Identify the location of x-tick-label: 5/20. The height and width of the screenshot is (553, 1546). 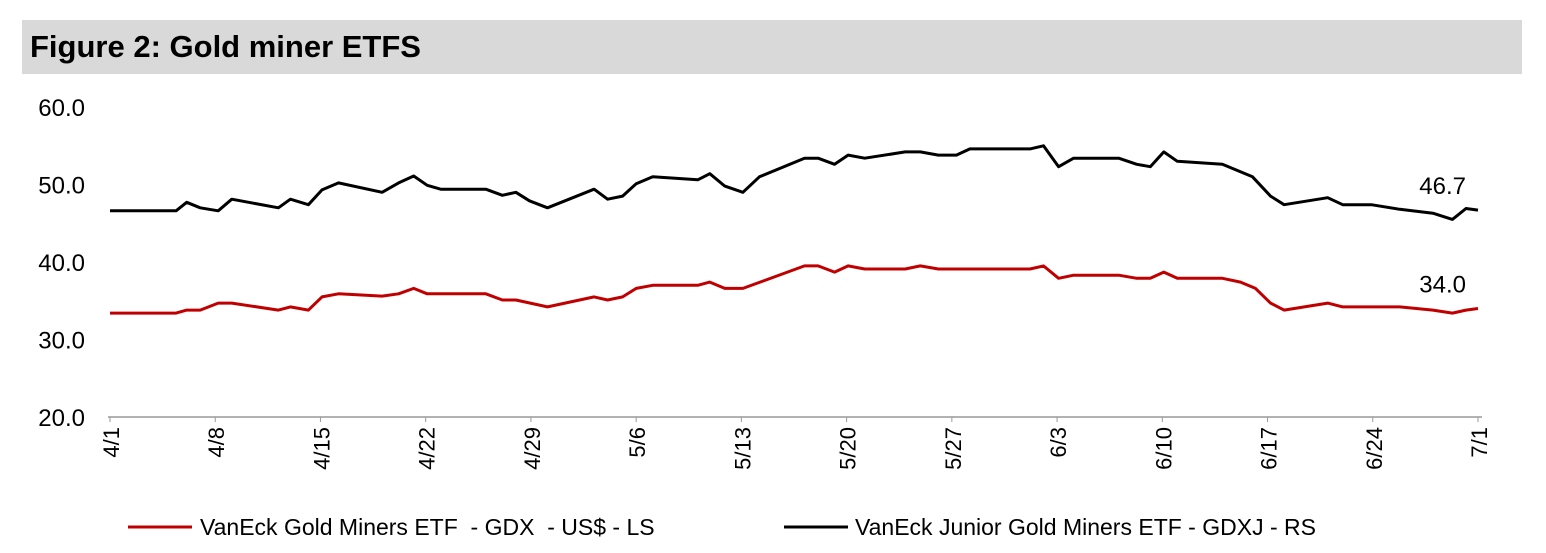
(848, 448).